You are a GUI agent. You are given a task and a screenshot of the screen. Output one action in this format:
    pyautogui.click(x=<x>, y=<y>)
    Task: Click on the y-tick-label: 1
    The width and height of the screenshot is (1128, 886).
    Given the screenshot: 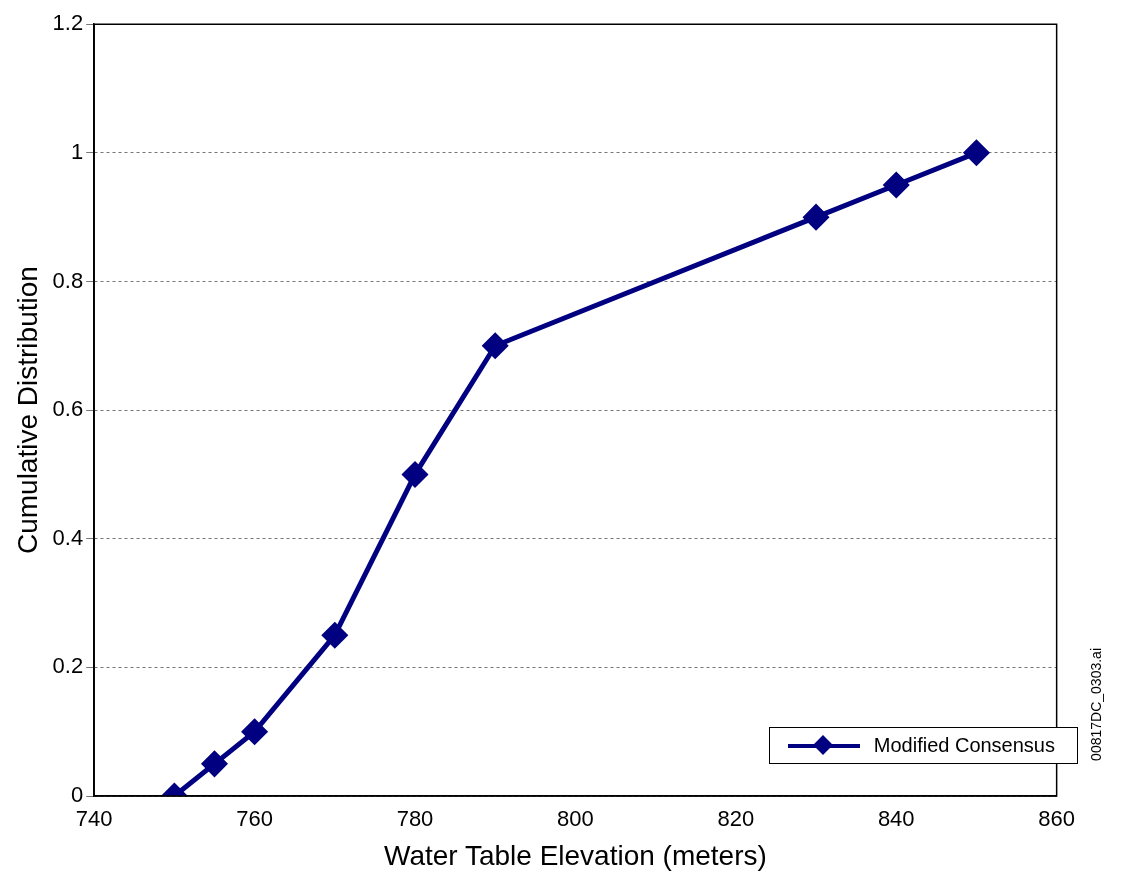 What is the action you would take?
    pyautogui.click(x=77, y=151)
    